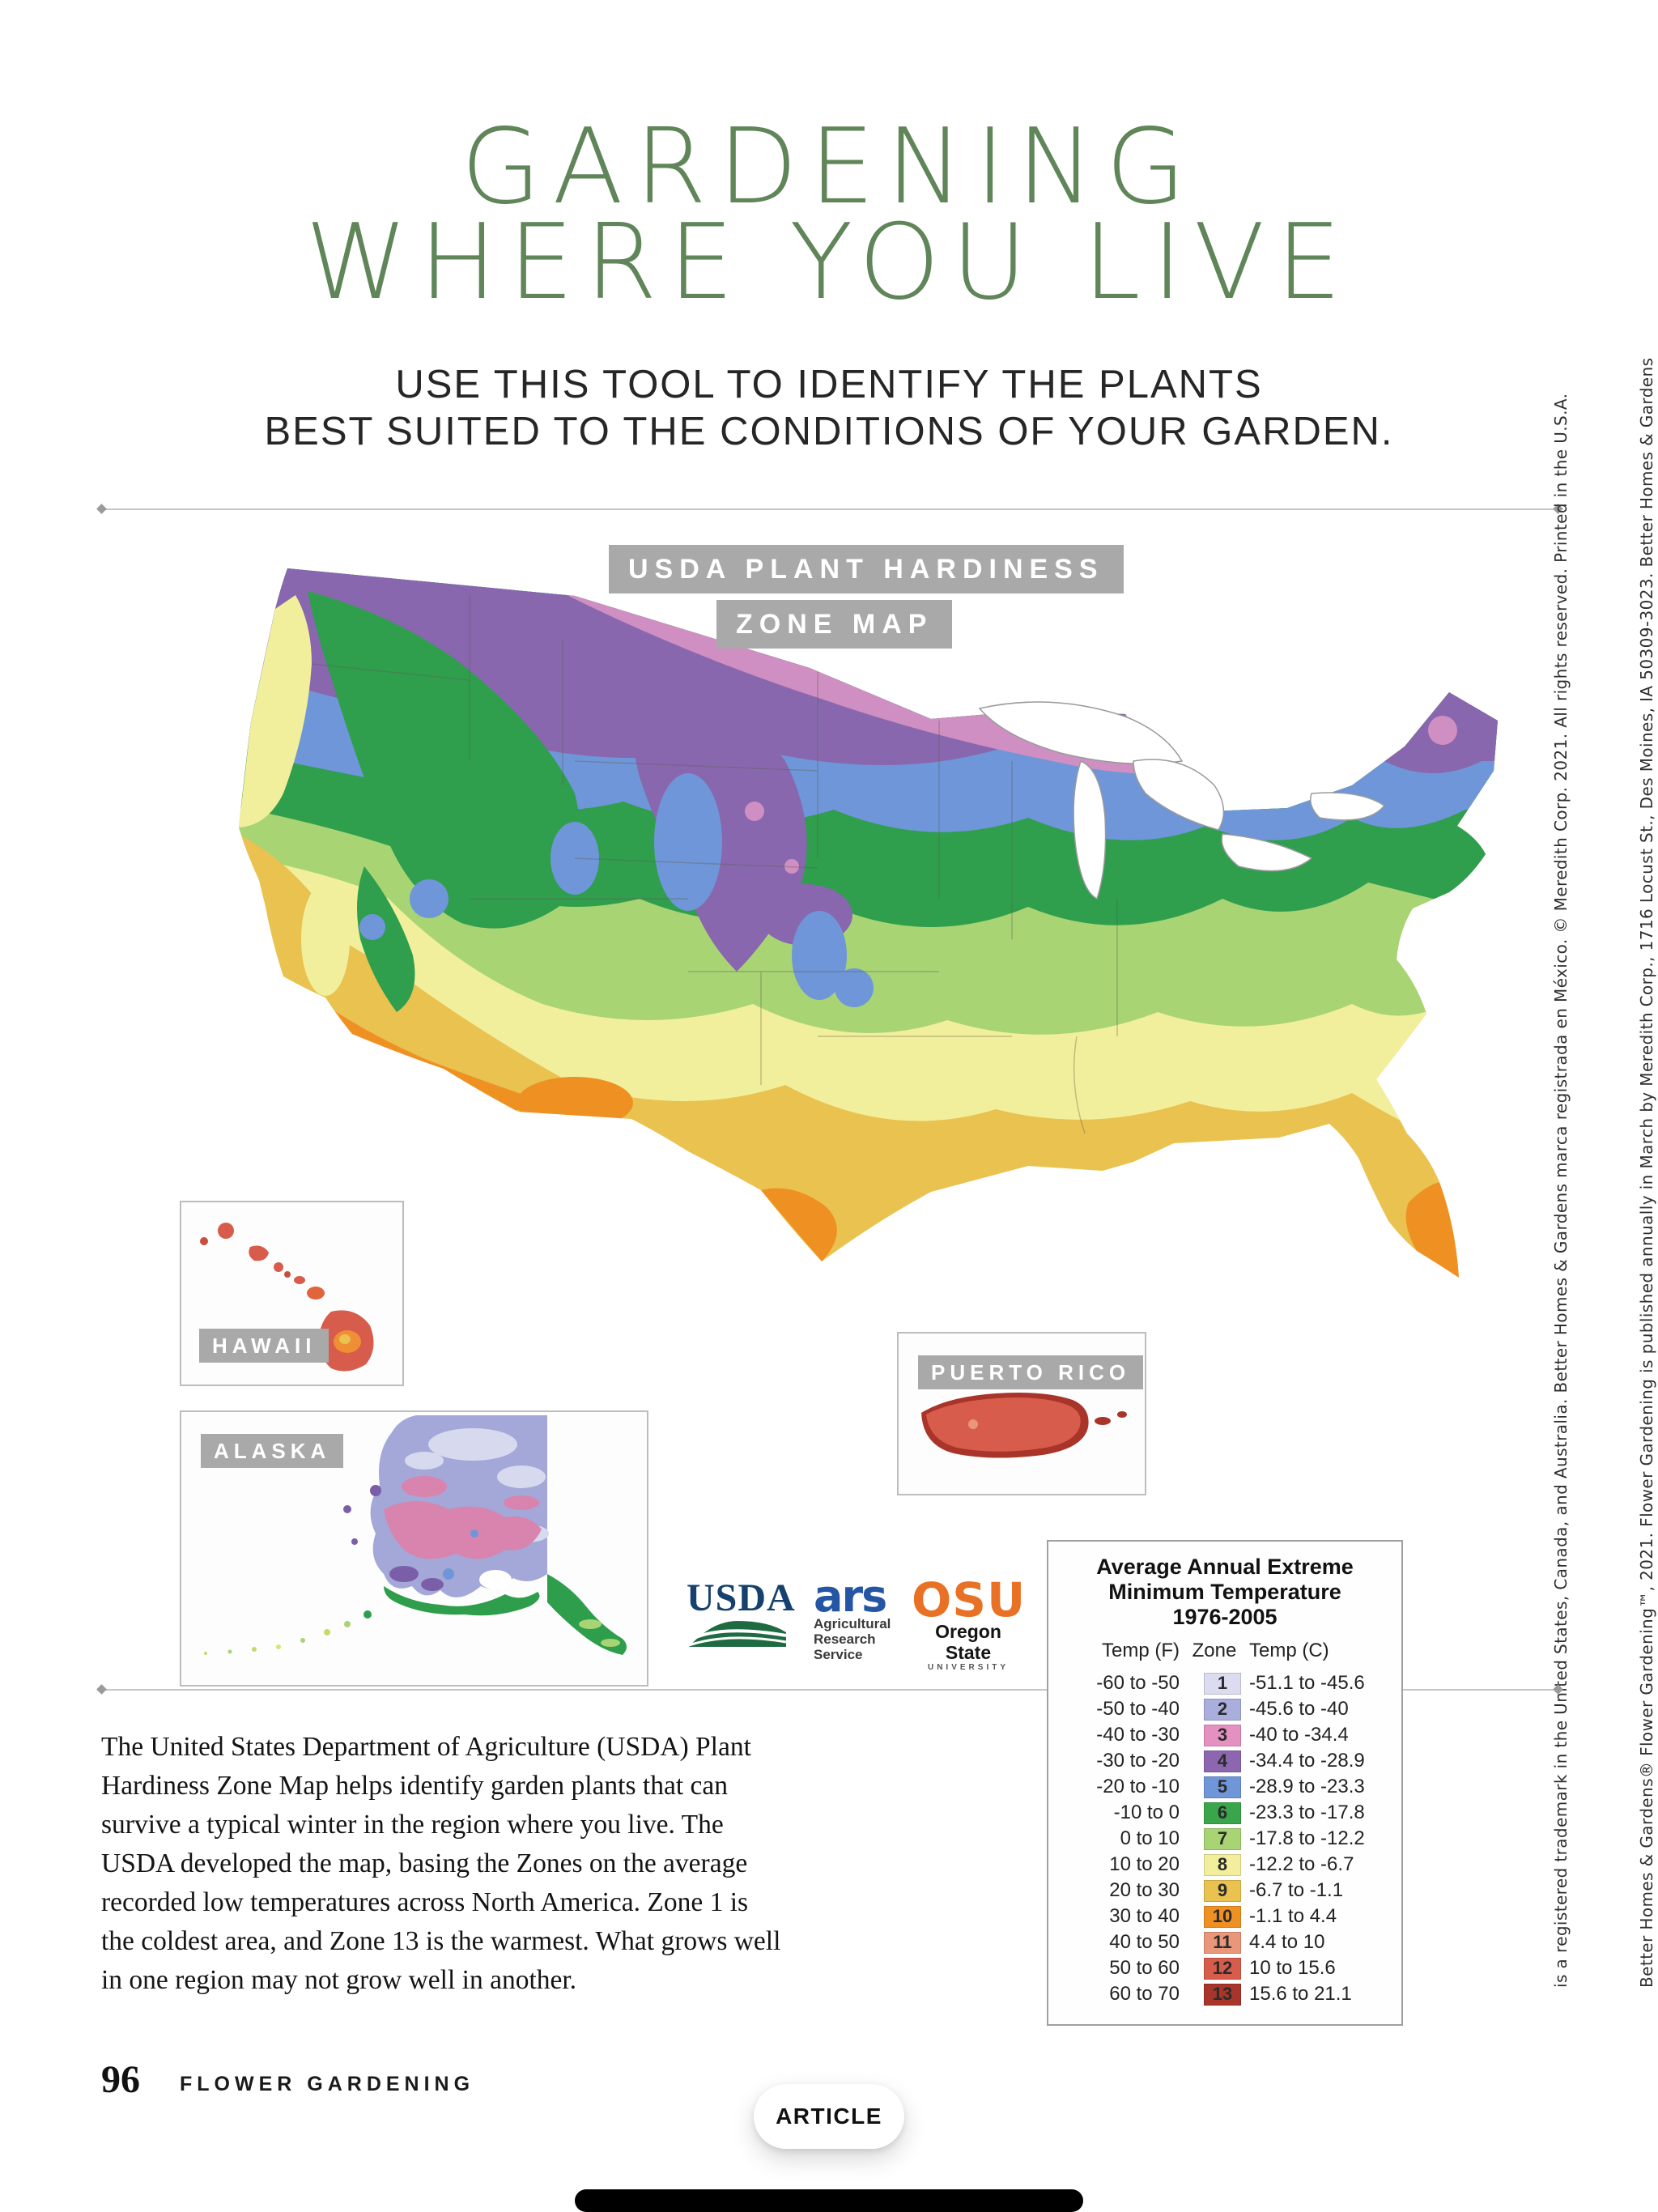 The height and width of the screenshot is (2212, 1658). What do you see at coordinates (1138, 1735) in the screenshot?
I see `legend-temp-f: -40 to -30` at bounding box center [1138, 1735].